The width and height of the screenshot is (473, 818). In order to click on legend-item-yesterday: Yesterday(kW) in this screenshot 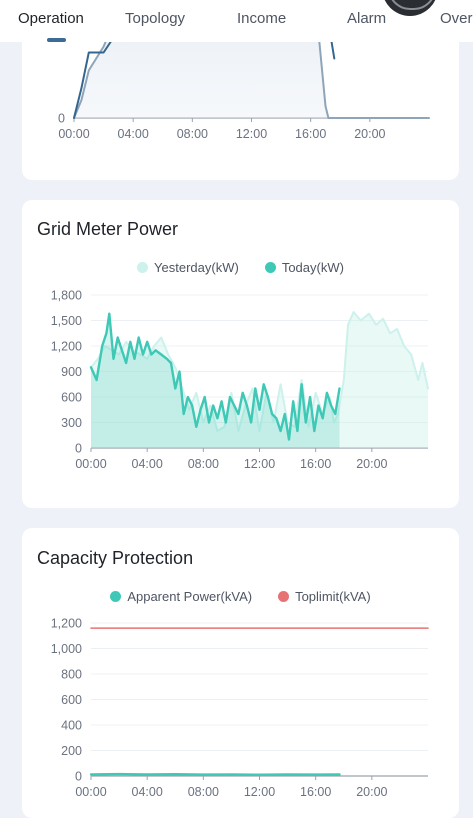, I will do `click(188, 267)`.